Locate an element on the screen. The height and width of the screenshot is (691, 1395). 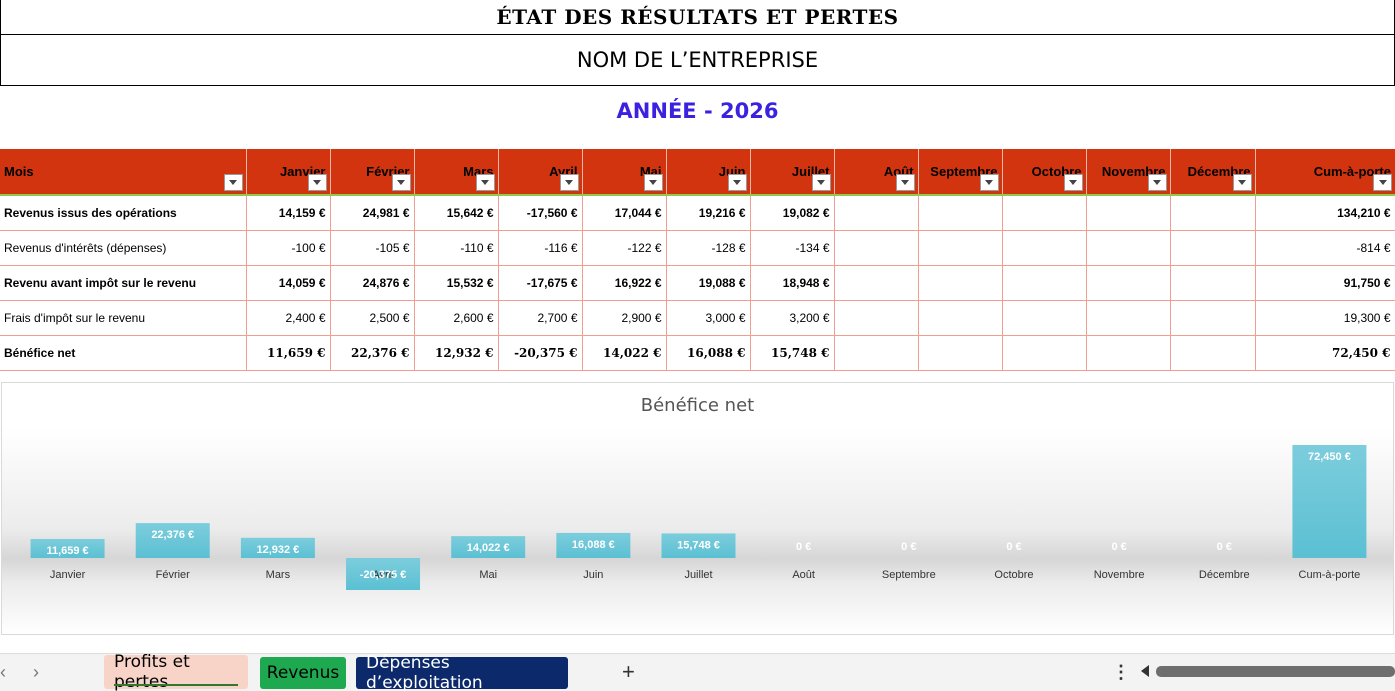
table-cell: -17,560 € is located at coordinates (540, 213).